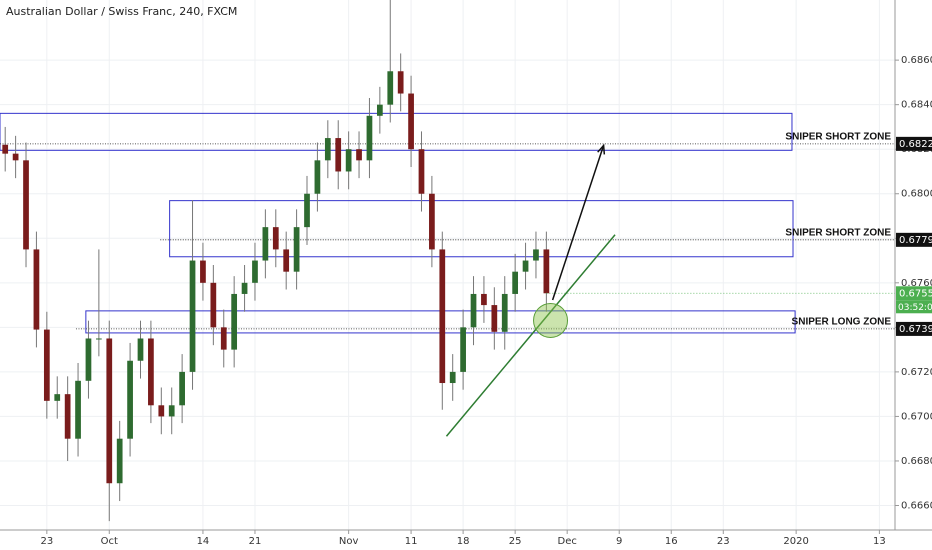  What do you see at coordinates (916, 194) in the screenshot?
I see `y-tick-label: 0.68000` at bounding box center [916, 194].